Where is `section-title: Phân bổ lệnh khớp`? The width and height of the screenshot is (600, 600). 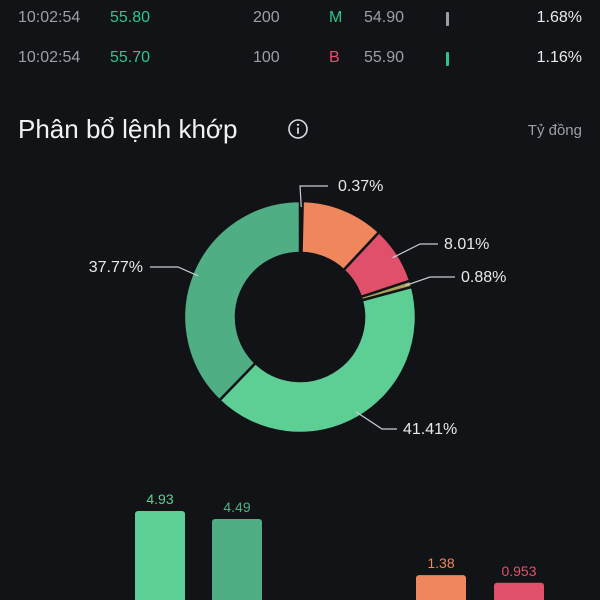 section-title: Phân bổ lệnh khớp is located at coordinates (128, 129).